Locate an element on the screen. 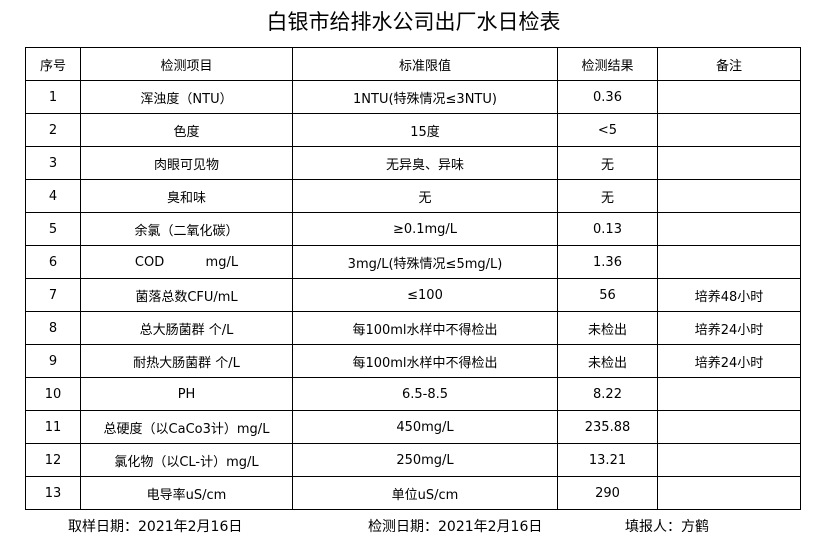 The width and height of the screenshot is (827, 550). data-row: 8 总大肠菌群 个/L 每100ml水样中不得检出 未检出 培养24小时 is located at coordinates (413, 328).